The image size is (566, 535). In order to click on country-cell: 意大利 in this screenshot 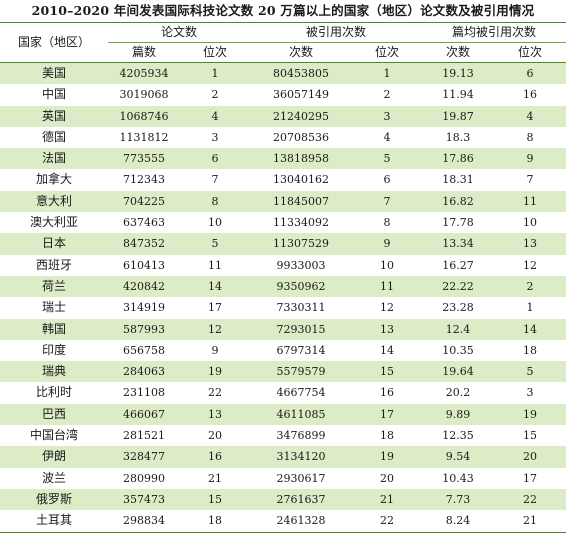, I will do `click(54, 201)`.